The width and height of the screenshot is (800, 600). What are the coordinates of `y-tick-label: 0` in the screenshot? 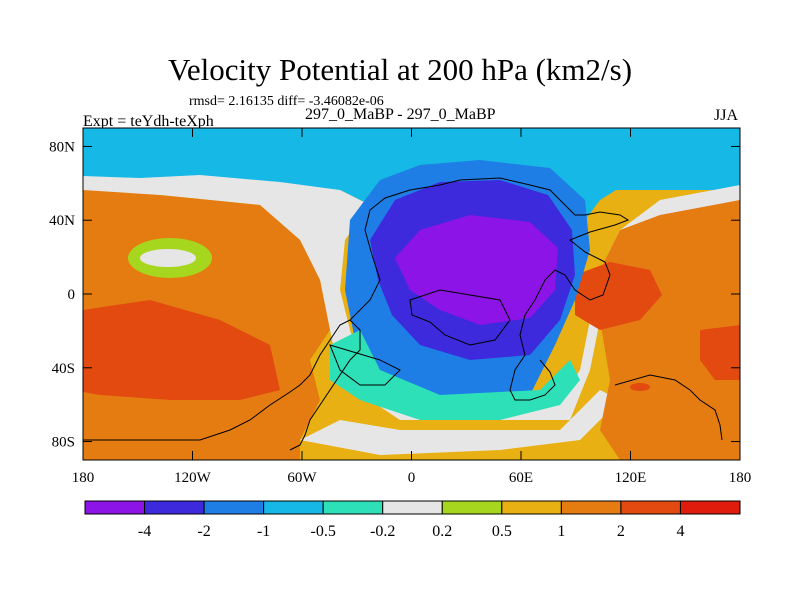 It's located at (72, 295).